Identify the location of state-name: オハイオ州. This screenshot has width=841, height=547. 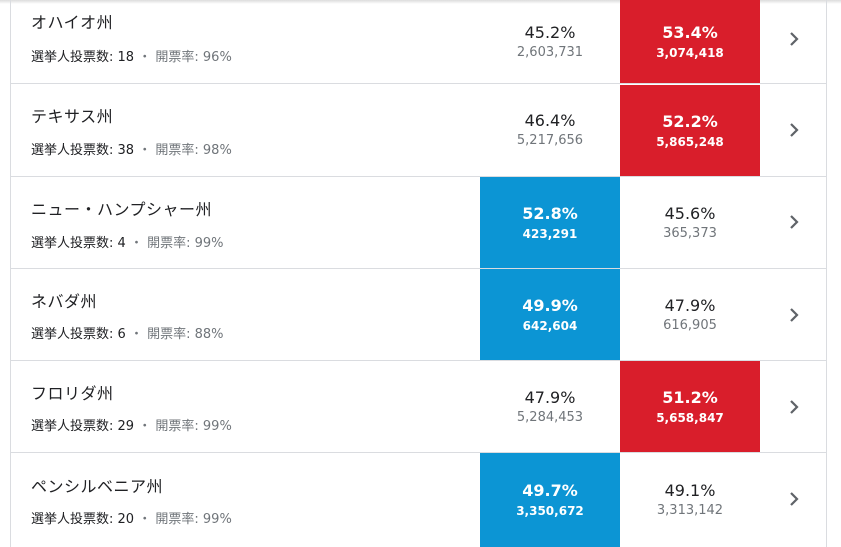
(72, 22).